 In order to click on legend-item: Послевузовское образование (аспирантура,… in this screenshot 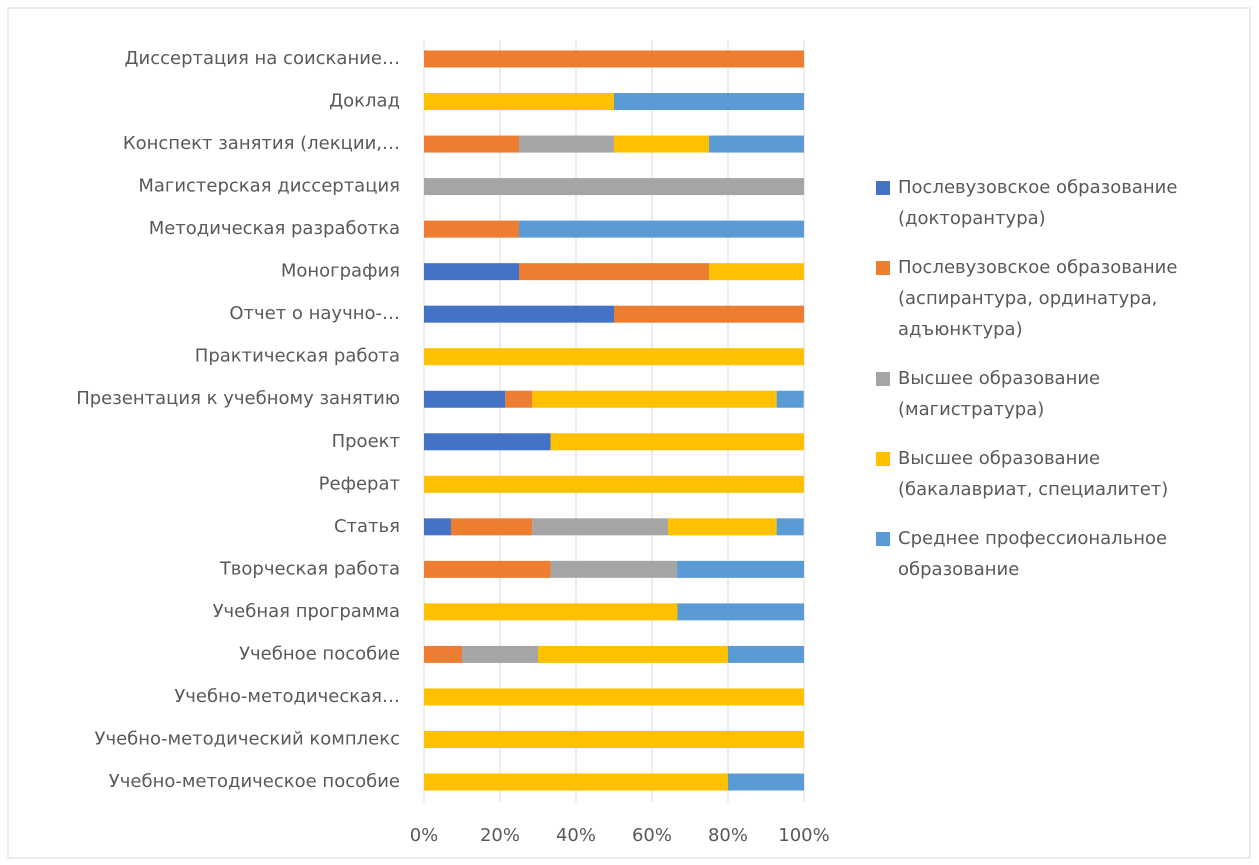, I will do `click(1046, 298)`.